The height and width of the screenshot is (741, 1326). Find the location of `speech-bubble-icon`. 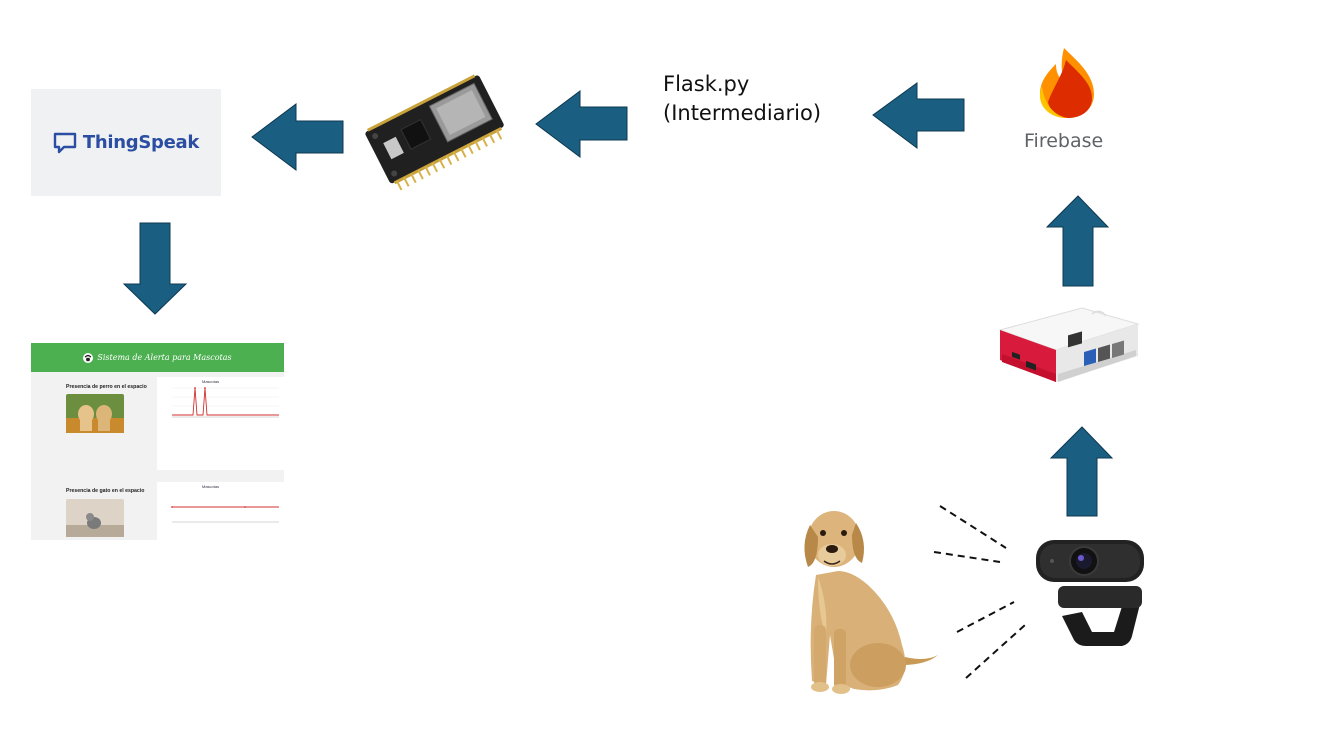

speech-bubble-icon is located at coordinates (65, 142).